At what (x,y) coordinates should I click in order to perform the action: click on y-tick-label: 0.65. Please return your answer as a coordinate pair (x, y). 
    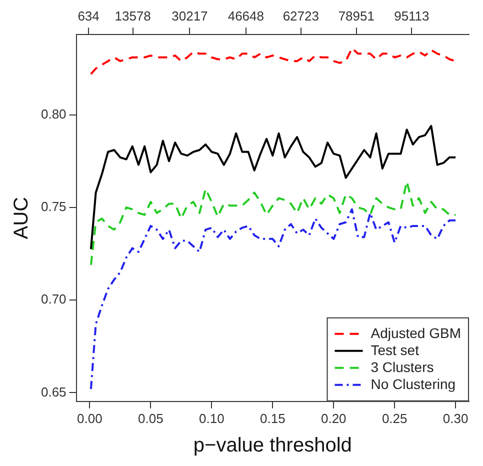
    Looking at the image, I should click on (53, 392).